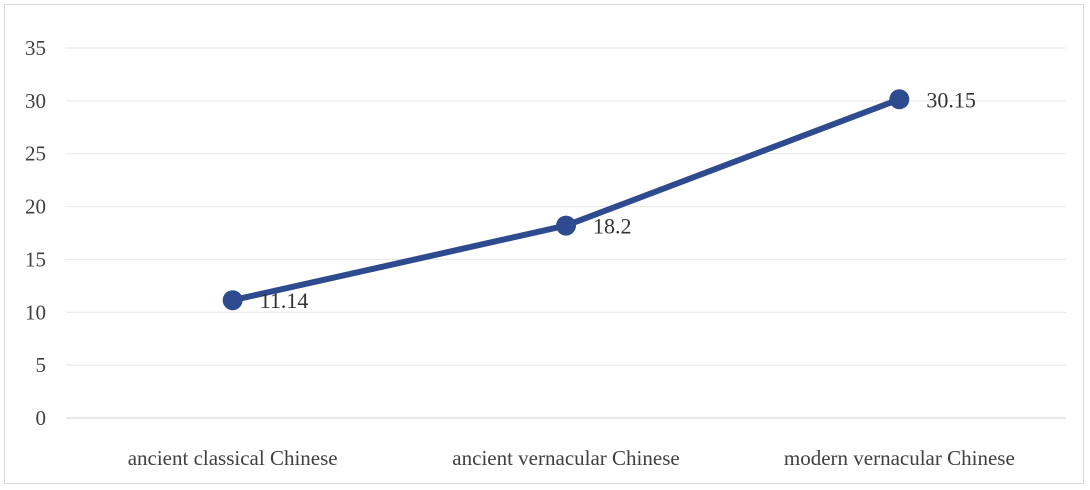 This screenshot has height=490, width=1090. I want to click on y-tick-label: 30, so click(35, 101).